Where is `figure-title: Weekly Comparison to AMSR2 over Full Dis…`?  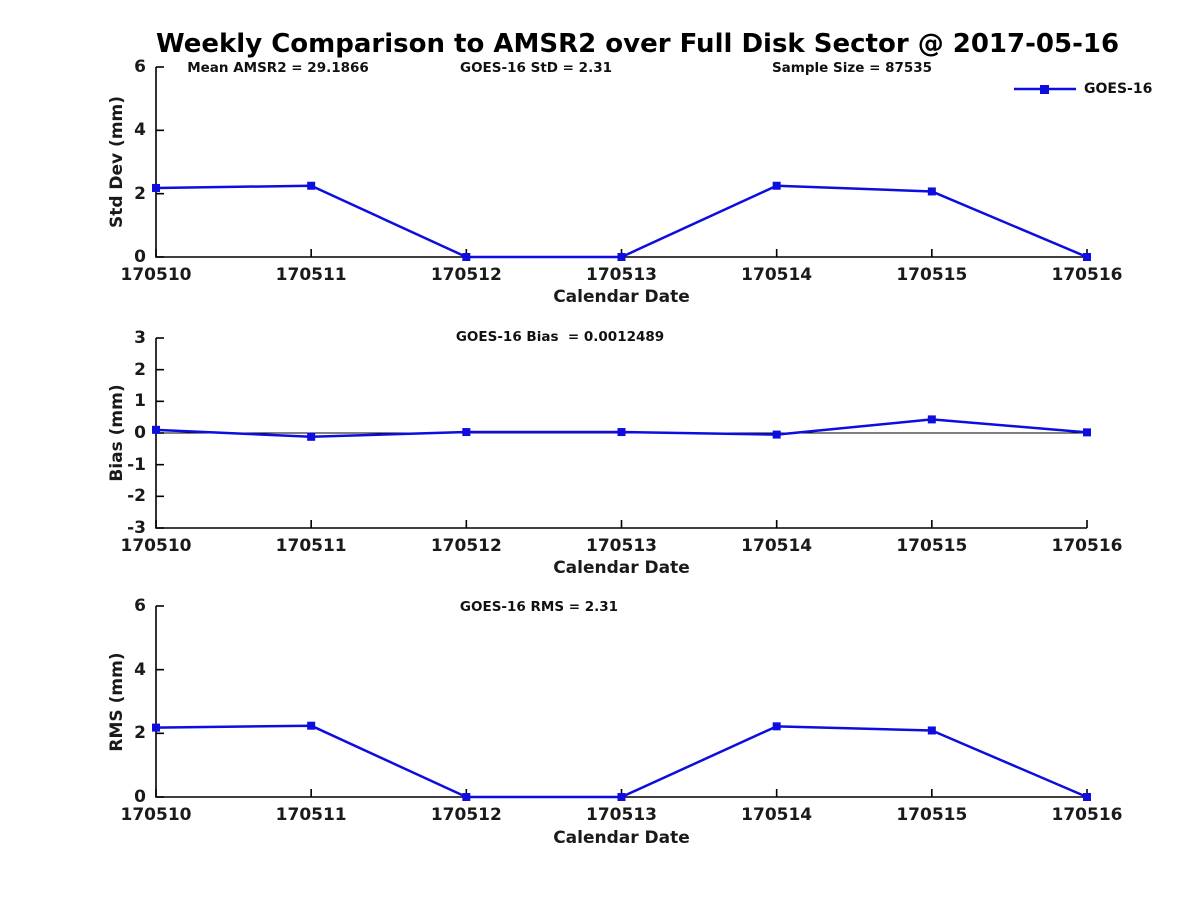
figure-title: Weekly Comparison to AMSR2 over Full Dis… is located at coordinates (638, 44).